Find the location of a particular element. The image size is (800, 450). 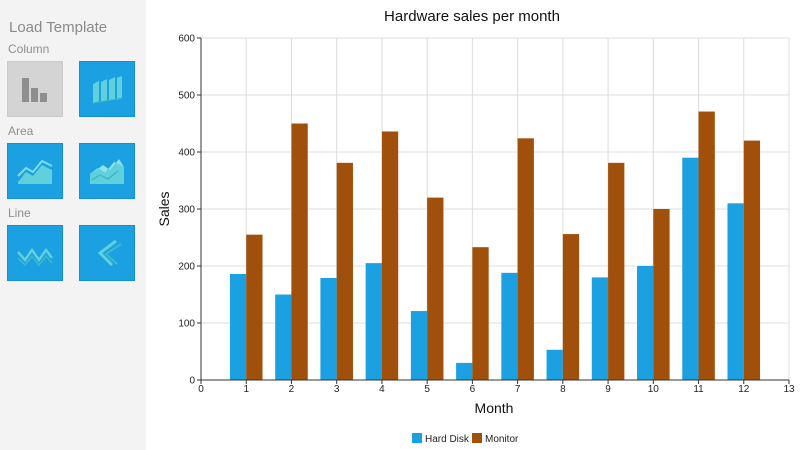

y-tick-label: 200 is located at coordinates (186, 267).